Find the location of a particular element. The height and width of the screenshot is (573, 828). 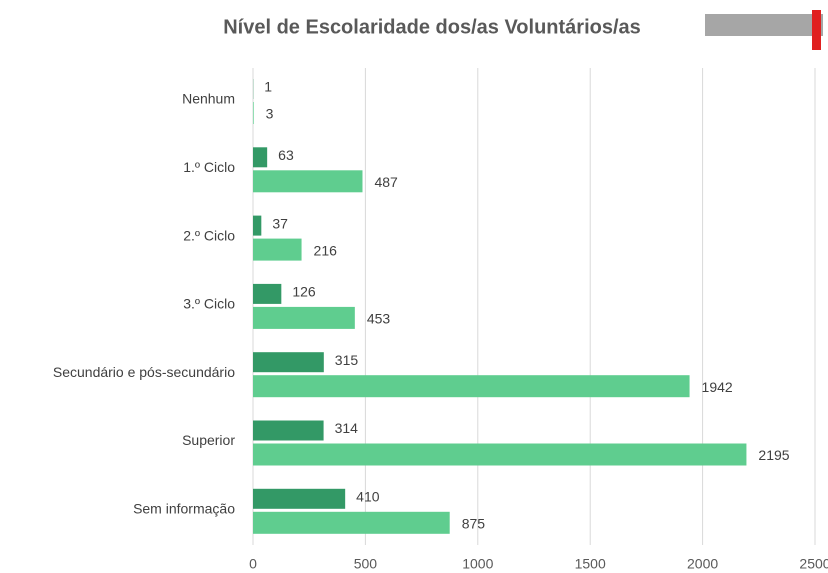

y-tick-label: 1.º Ciclo is located at coordinates (209, 167).